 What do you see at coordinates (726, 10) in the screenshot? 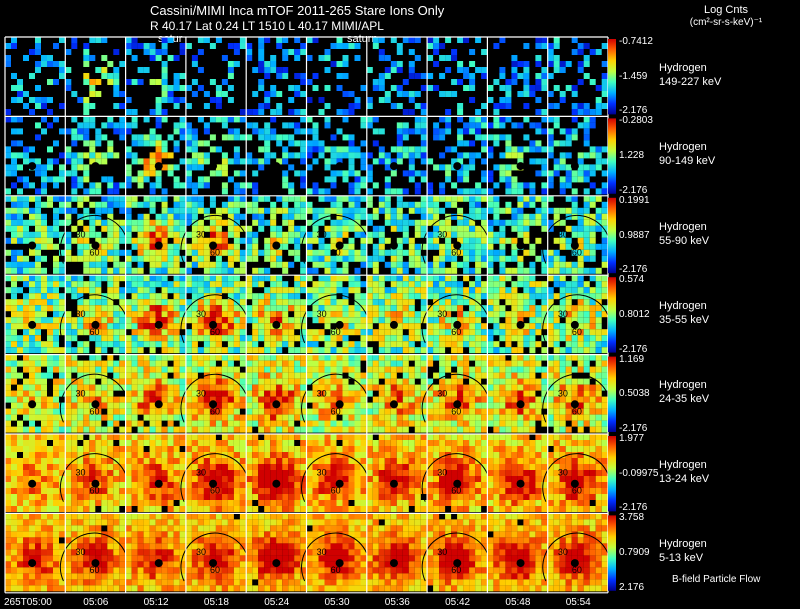
I see `colorbar-units-title: Log Cnts` at bounding box center [726, 10].